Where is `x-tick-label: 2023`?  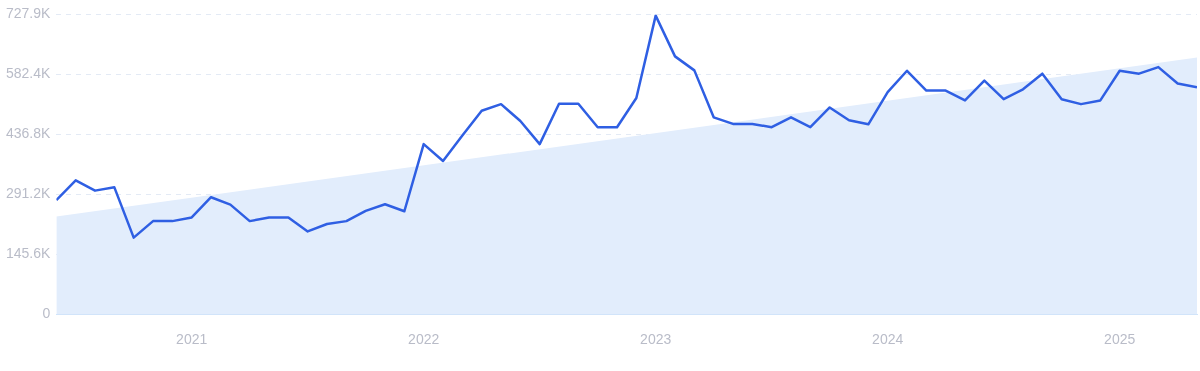
x-tick-label: 2023 is located at coordinates (656, 339).